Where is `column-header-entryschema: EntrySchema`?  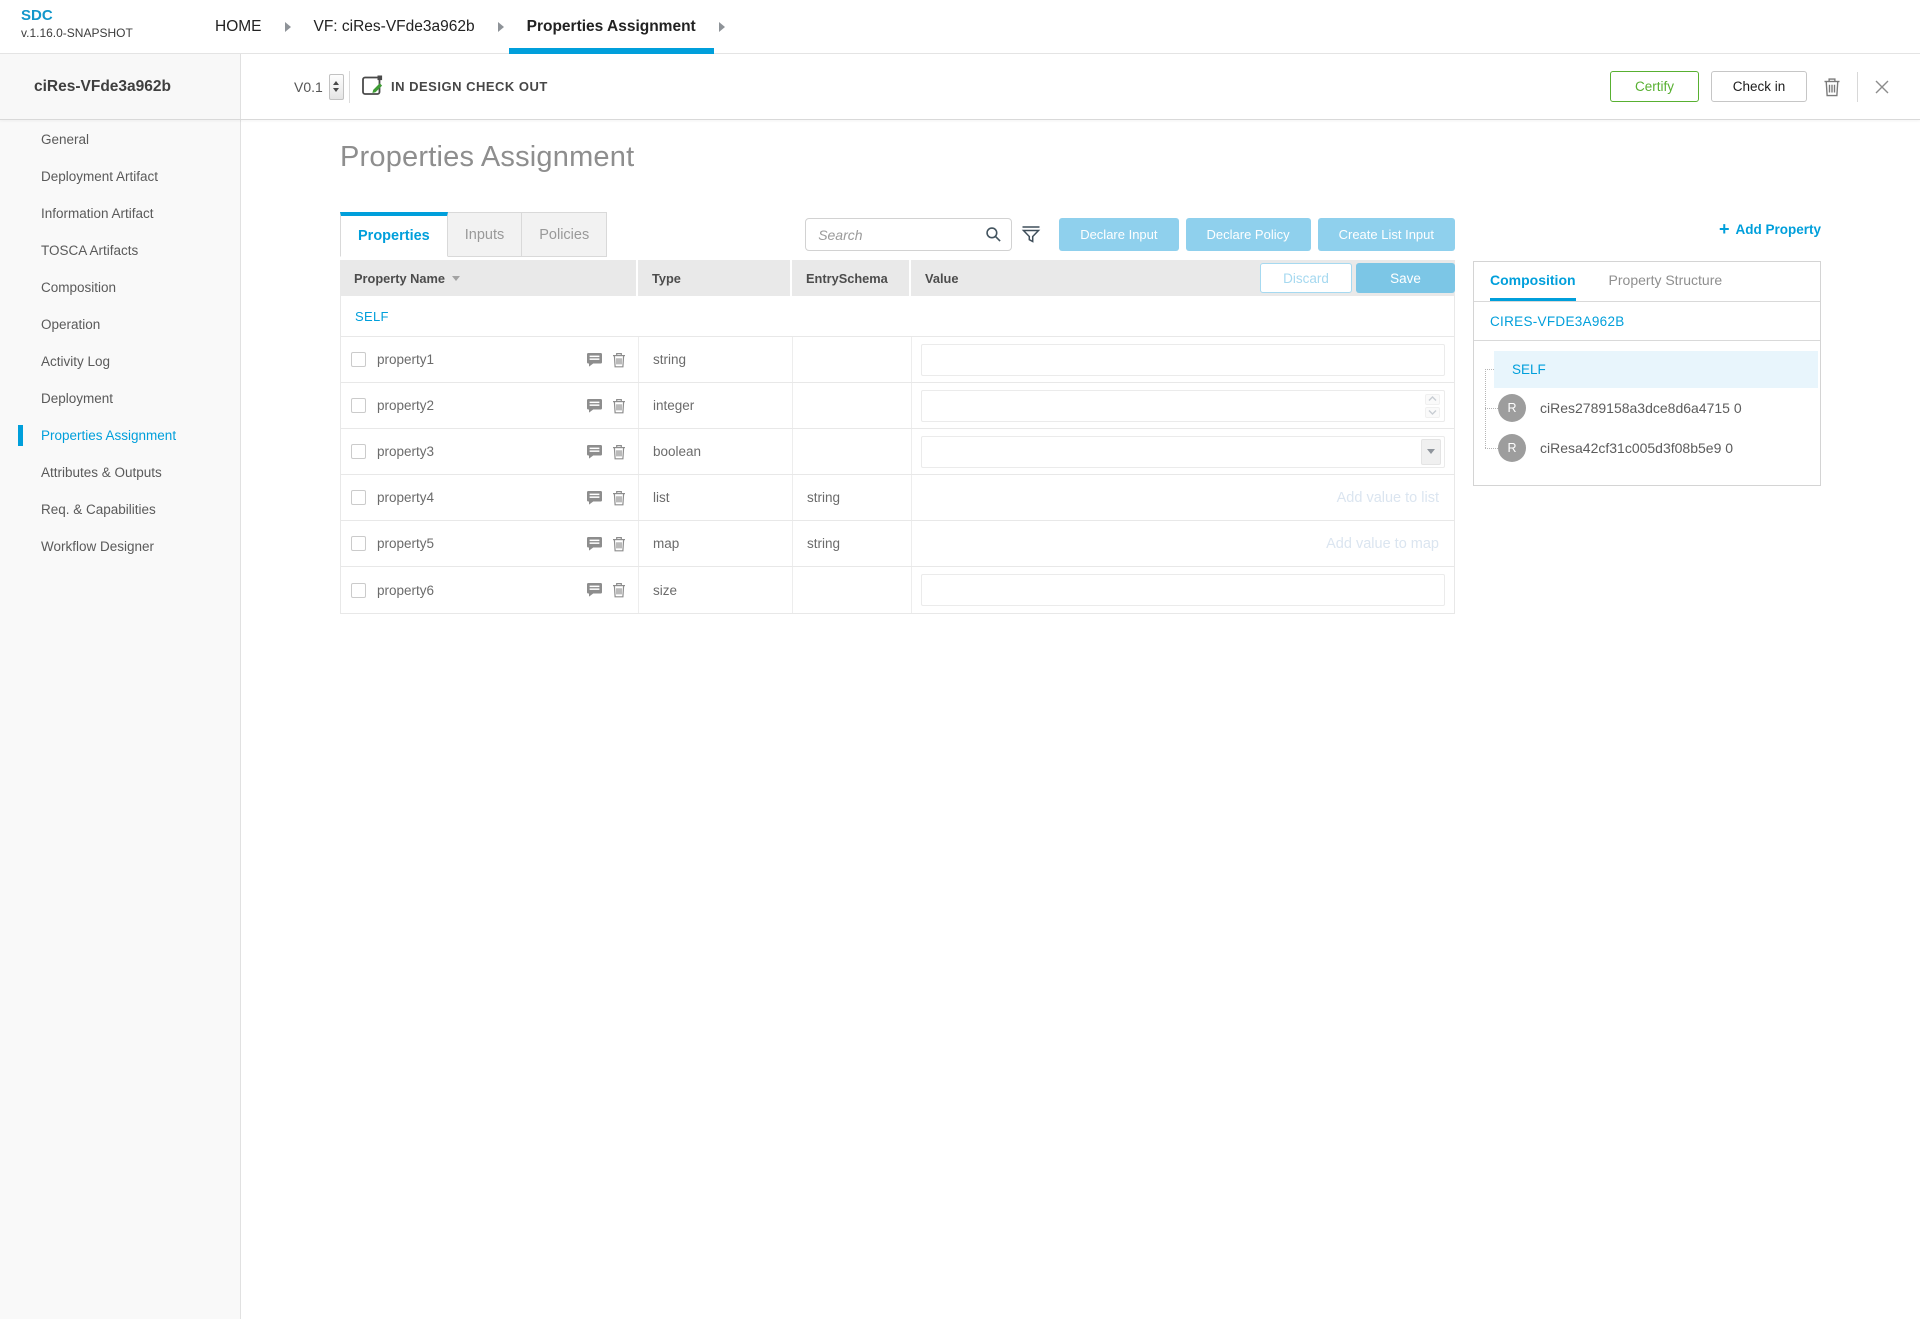 column-header-entryschema: EntrySchema is located at coordinates (851, 278).